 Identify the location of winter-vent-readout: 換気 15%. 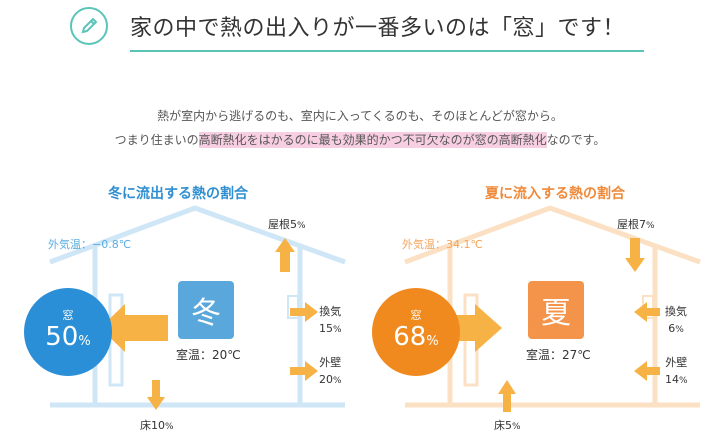
(330, 321).